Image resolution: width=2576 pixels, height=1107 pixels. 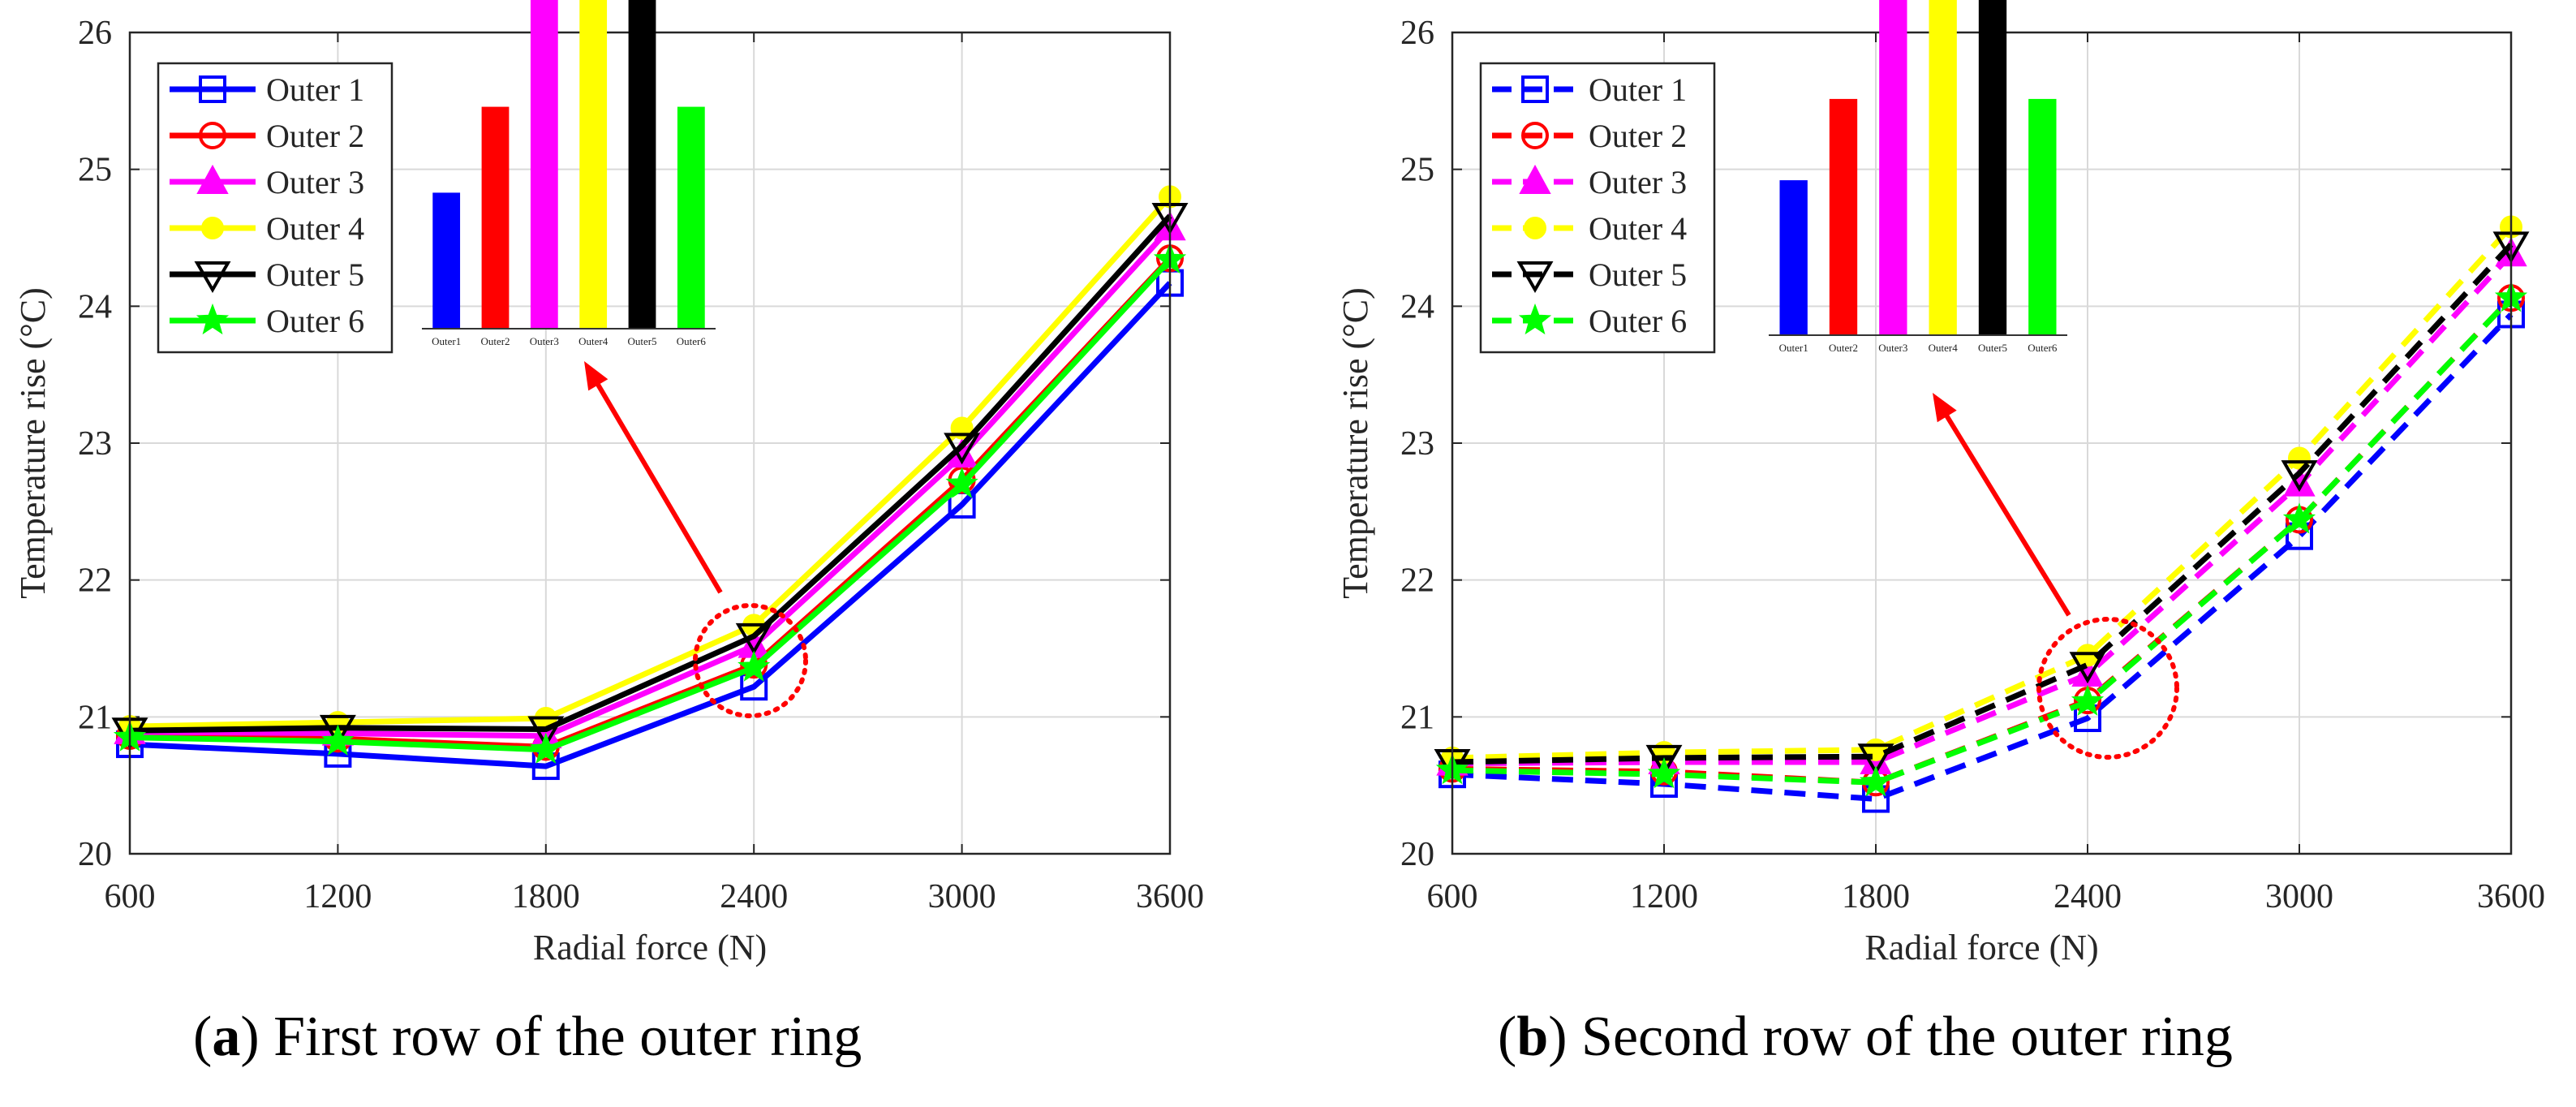 What do you see at coordinates (527, 1037) in the screenshot?
I see `panel-caption: (a) First row of the outer ring` at bounding box center [527, 1037].